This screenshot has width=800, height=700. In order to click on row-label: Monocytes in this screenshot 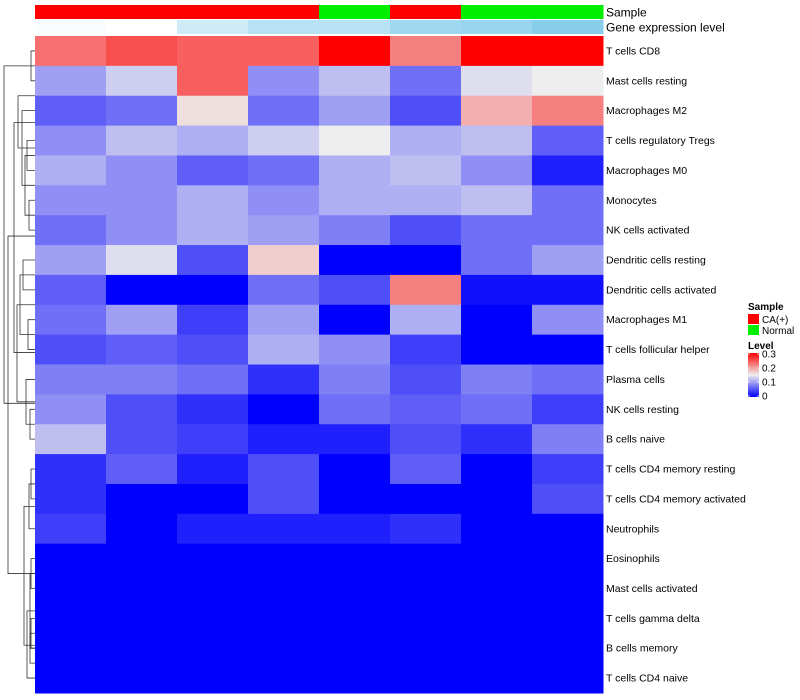, I will do `click(631, 201)`.